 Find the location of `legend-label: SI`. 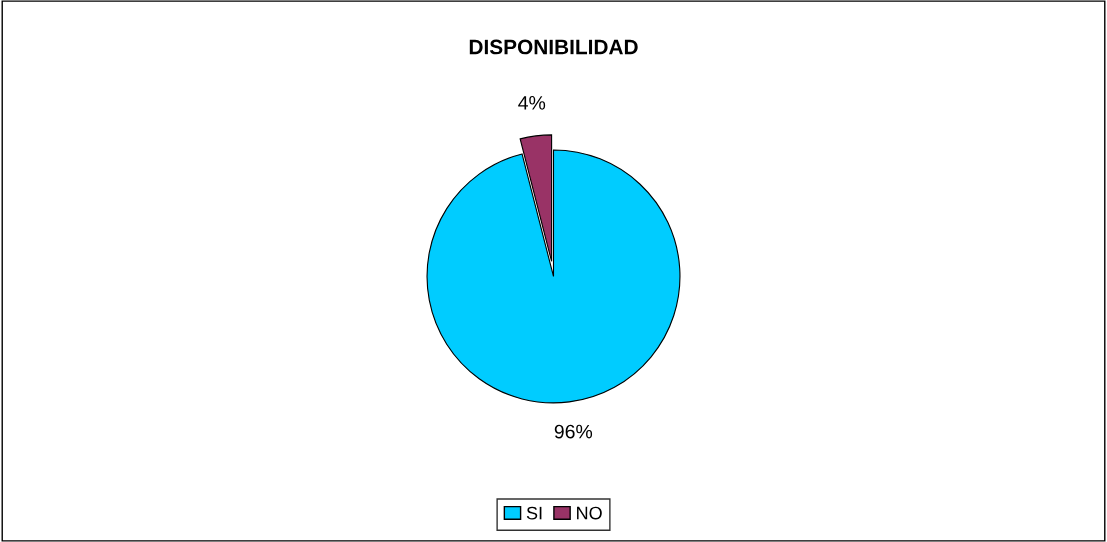

legend-label: SI is located at coordinates (534, 513).